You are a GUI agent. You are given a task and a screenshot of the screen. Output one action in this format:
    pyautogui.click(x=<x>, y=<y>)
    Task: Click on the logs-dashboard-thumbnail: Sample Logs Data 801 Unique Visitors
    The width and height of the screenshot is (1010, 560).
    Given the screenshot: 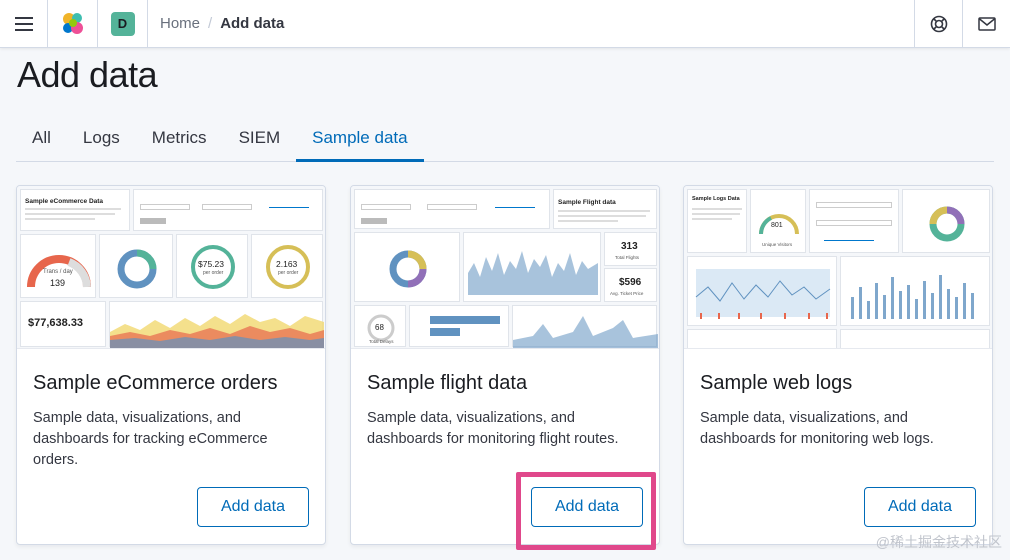 What is the action you would take?
    pyautogui.click(x=838, y=267)
    